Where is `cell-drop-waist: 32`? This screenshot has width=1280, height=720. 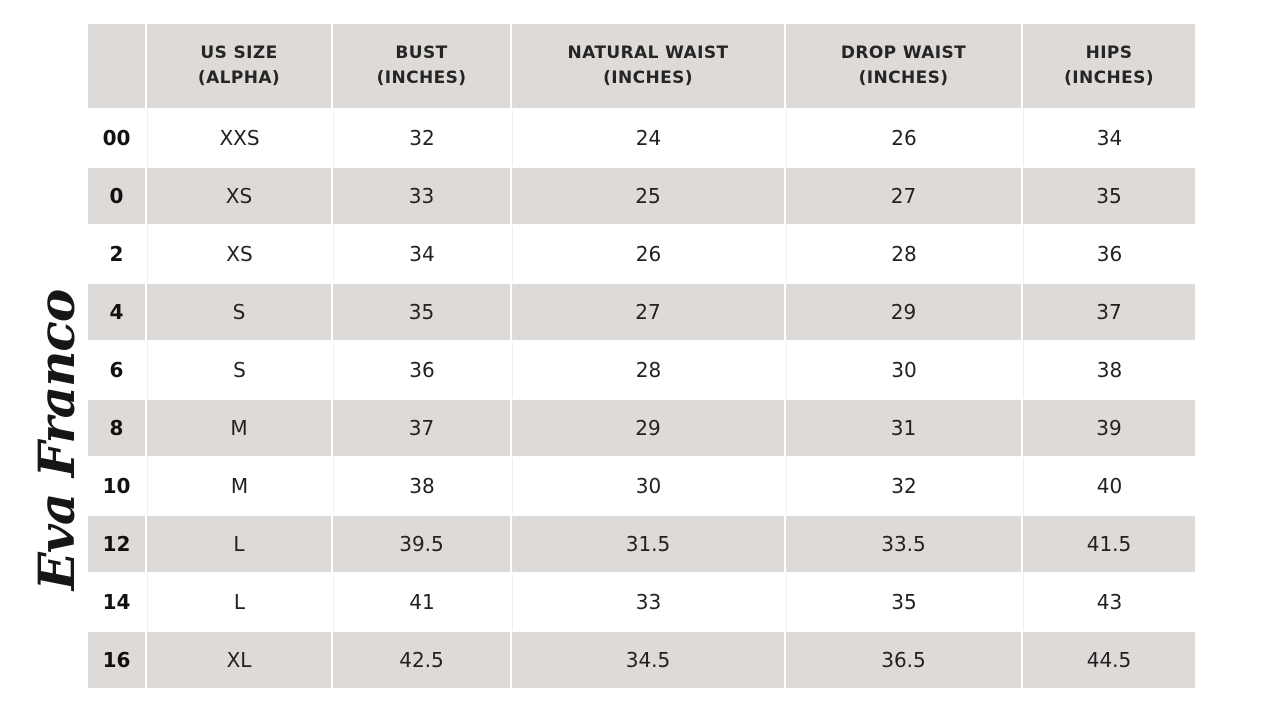 cell-drop-waist: 32 is located at coordinates (903, 486).